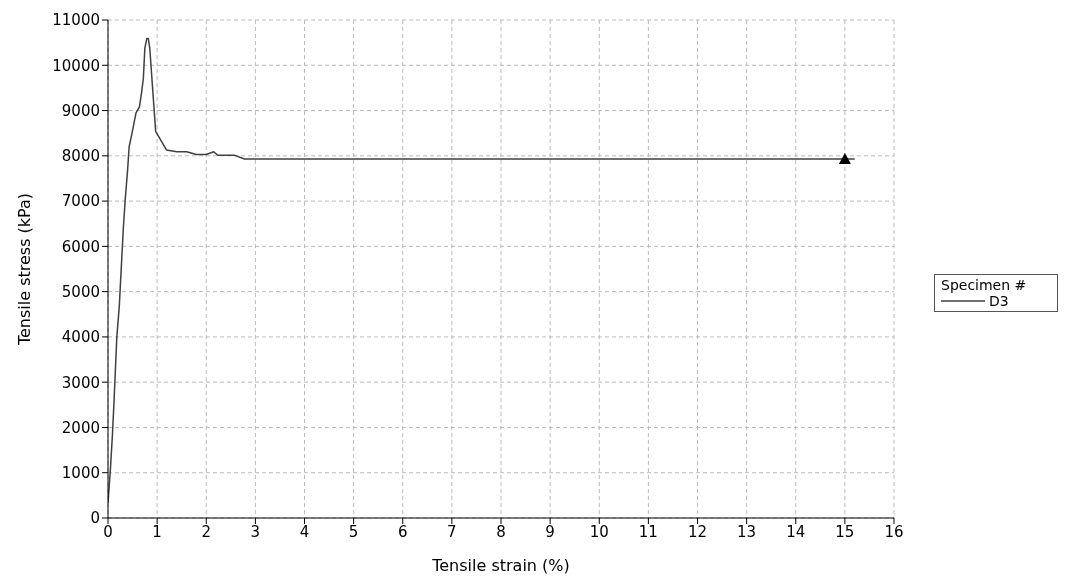  Describe the element at coordinates (255, 531) in the screenshot. I see `x-tick-label: 3` at that location.